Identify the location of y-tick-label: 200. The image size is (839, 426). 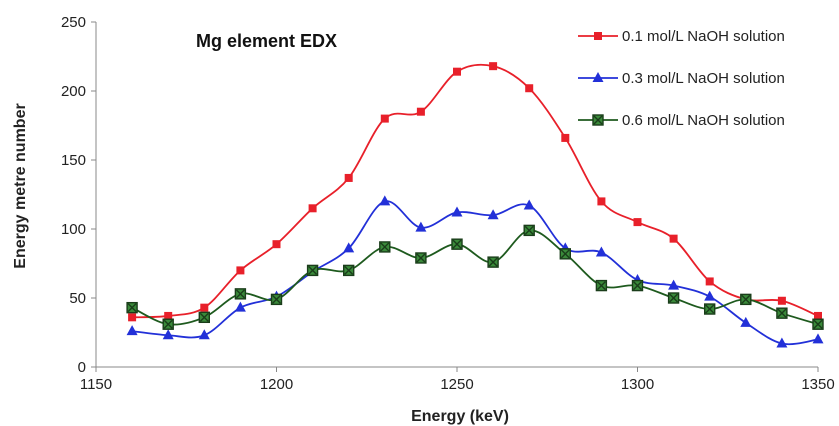
(73, 91).